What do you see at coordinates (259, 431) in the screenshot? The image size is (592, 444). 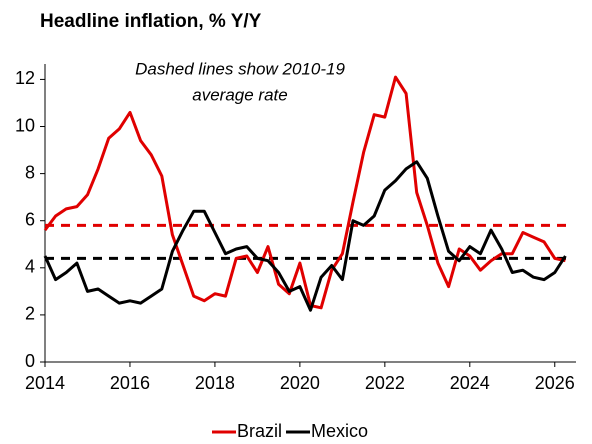 I see `legend-label: Brazil` at bounding box center [259, 431].